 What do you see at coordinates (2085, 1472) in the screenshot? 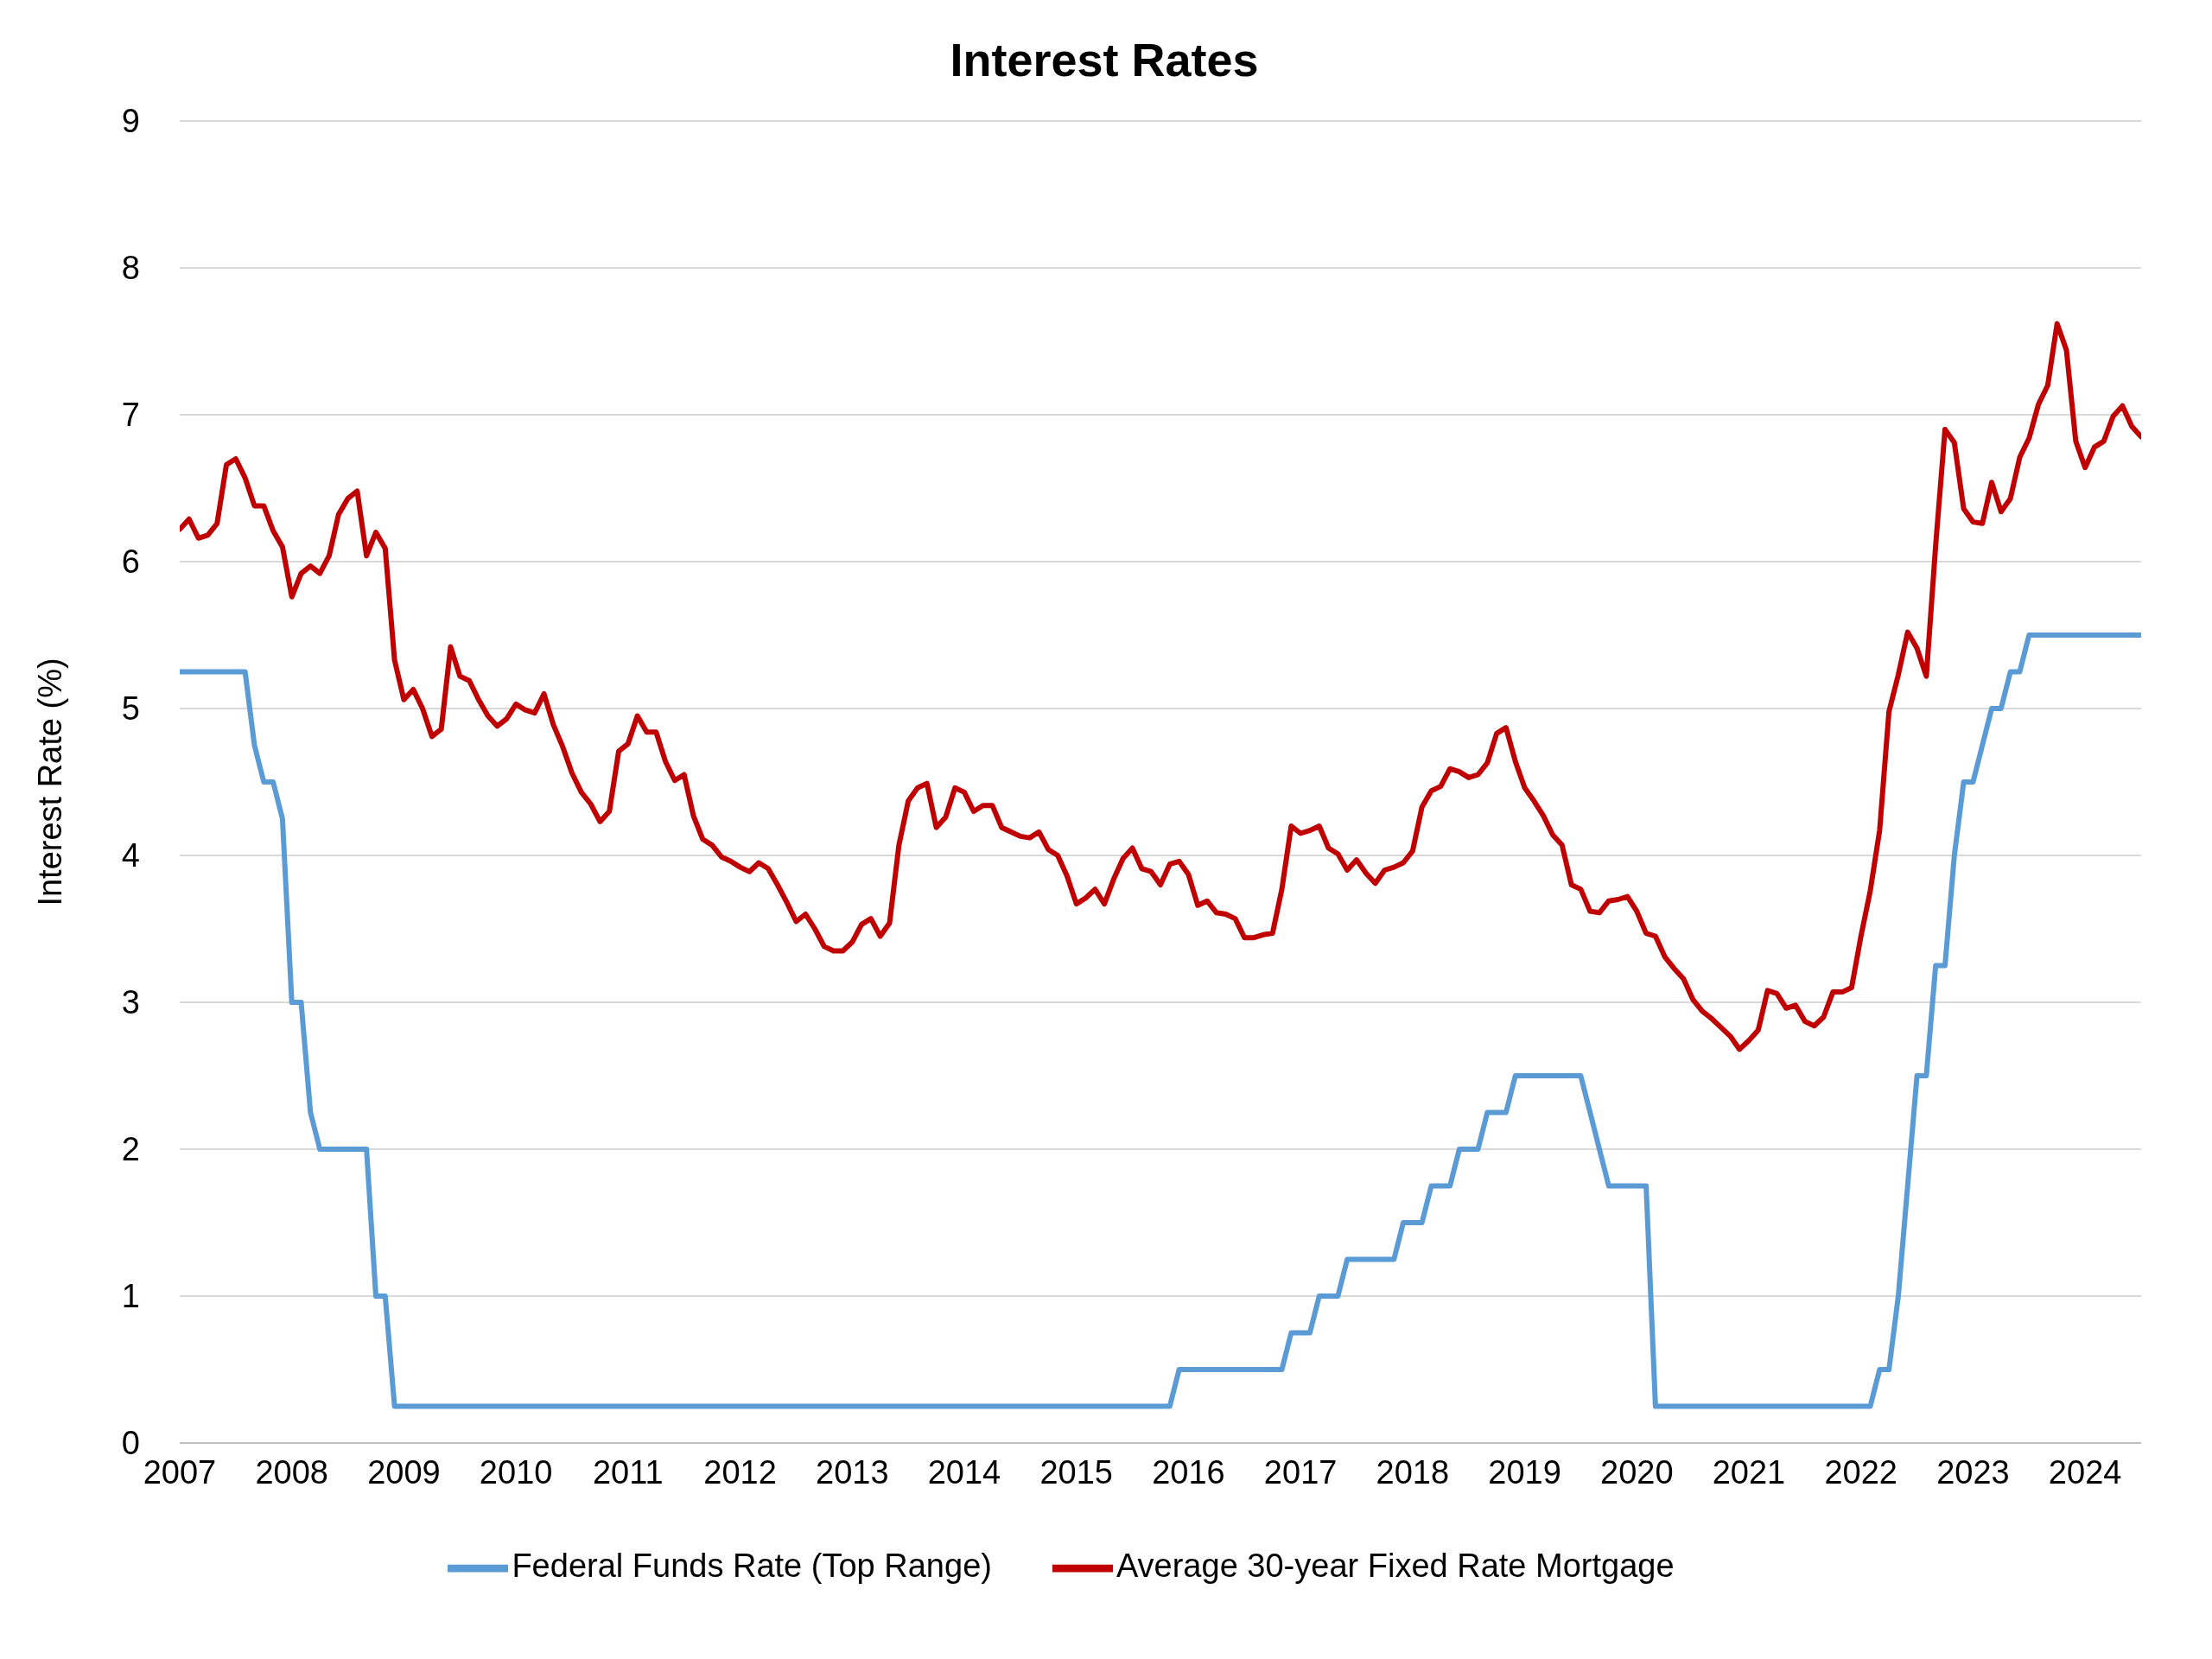
I see `x-tick-label: 2024` at bounding box center [2085, 1472].